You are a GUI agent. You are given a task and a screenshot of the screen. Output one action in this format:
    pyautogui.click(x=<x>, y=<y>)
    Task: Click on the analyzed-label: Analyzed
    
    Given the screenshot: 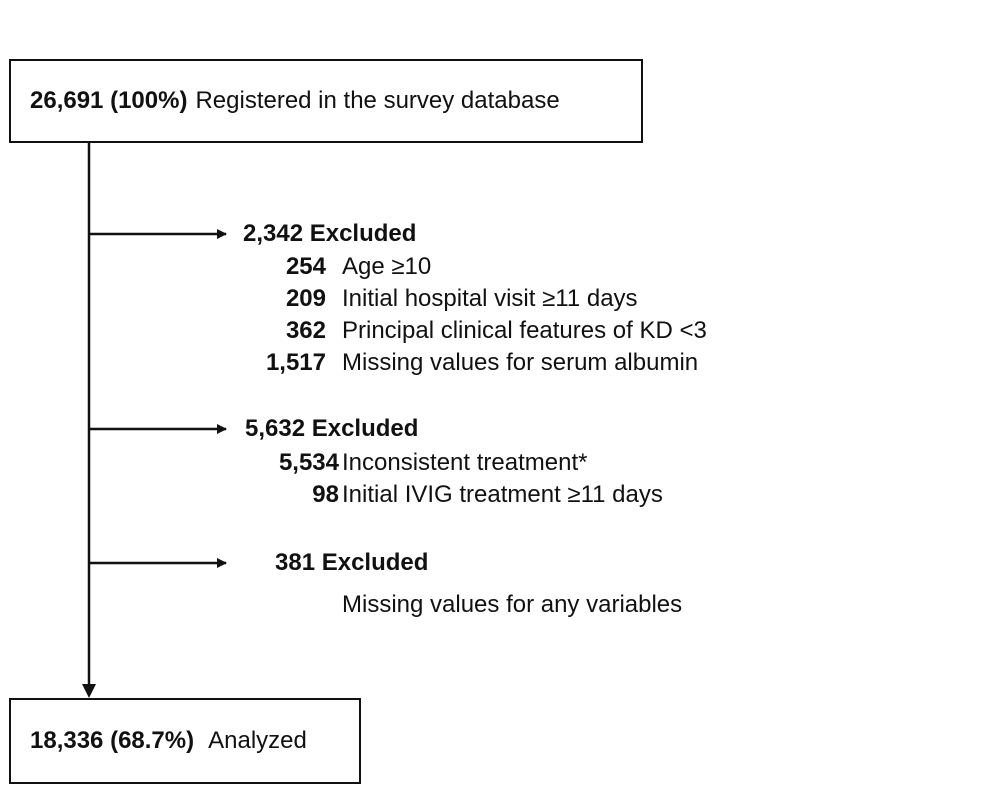 What is the action you would take?
    pyautogui.click(x=257, y=740)
    